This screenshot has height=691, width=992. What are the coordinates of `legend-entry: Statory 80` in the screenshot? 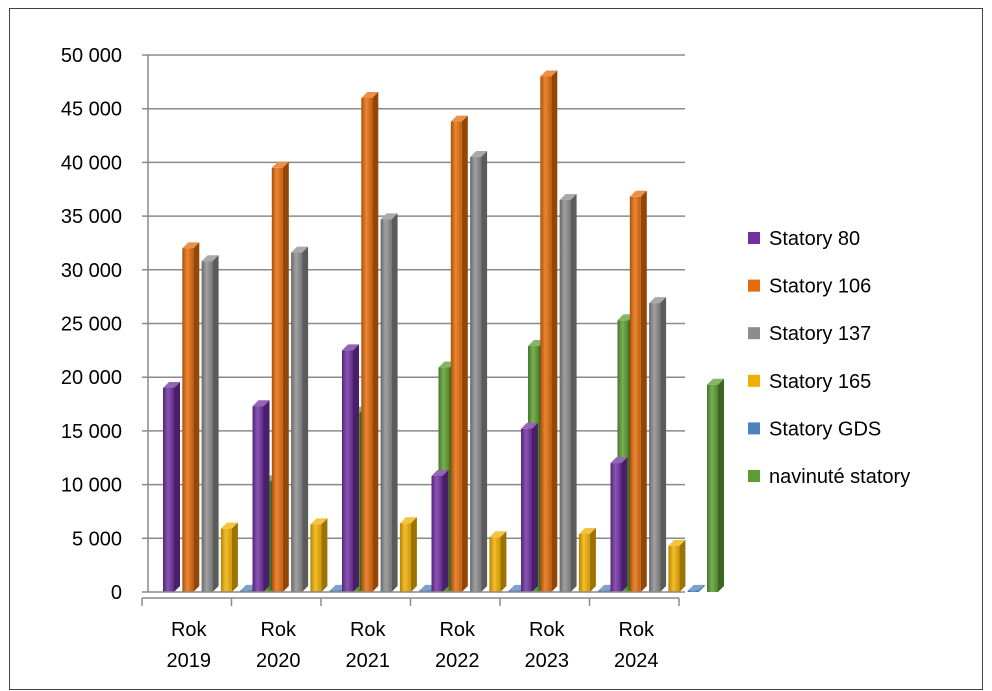 It's located at (804, 239).